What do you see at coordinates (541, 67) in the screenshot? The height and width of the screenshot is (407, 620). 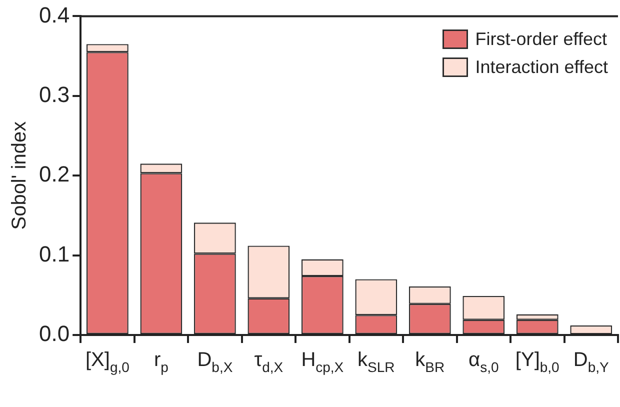 I see `legend-label: Interaction effect` at bounding box center [541, 67].